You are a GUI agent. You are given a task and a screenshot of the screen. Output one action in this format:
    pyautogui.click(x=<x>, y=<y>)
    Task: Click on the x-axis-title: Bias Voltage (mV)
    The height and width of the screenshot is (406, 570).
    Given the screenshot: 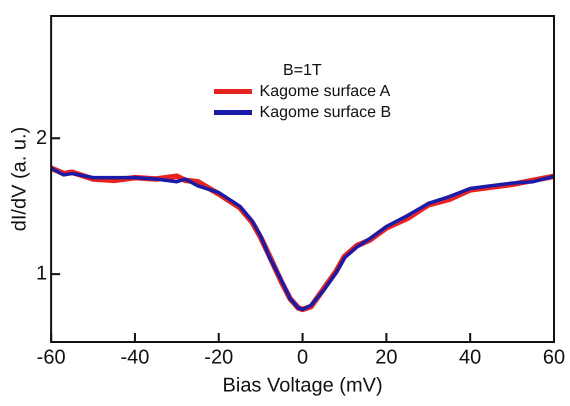 What is the action you would take?
    pyautogui.click(x=302, y=385)
    